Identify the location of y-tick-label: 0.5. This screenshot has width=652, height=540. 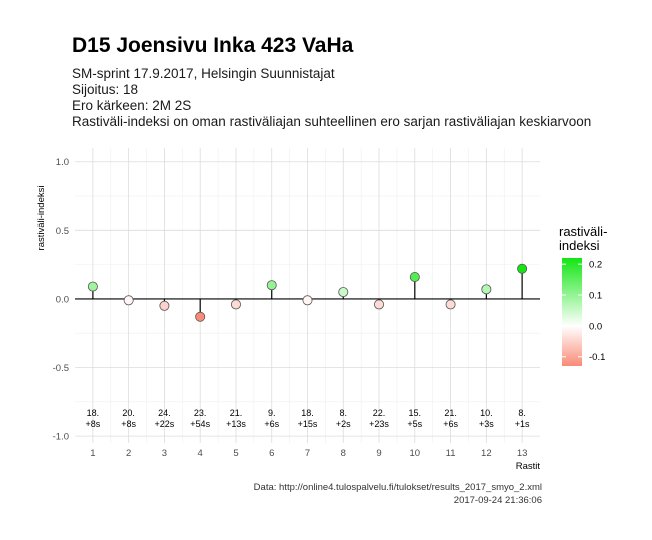
(62, 231).